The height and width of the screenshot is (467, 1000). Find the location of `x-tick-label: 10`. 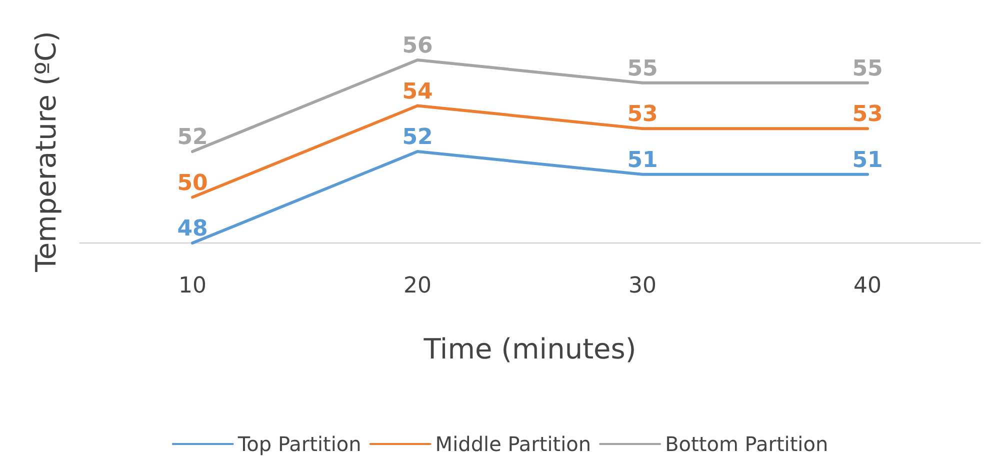

x-tick-label: 10 is located at coordinates (192, 286).